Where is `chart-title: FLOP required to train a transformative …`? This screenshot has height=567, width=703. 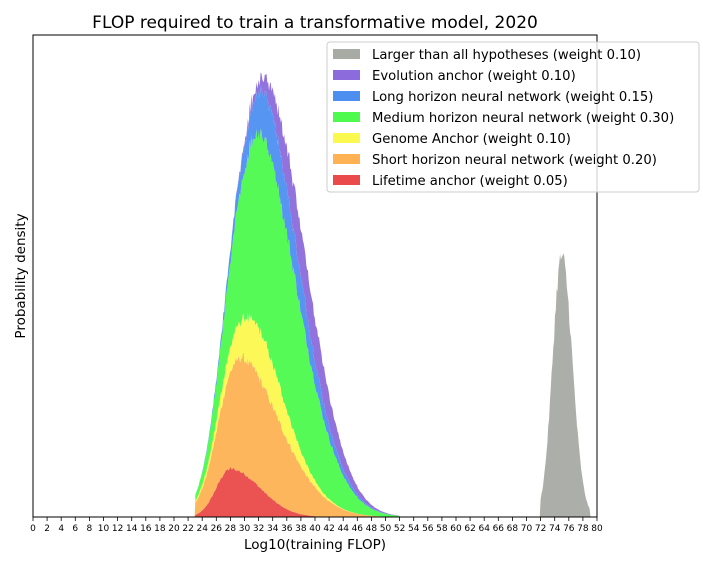 chart-title: FLOP required to train a transformative … is located at coordinates (315, 23).